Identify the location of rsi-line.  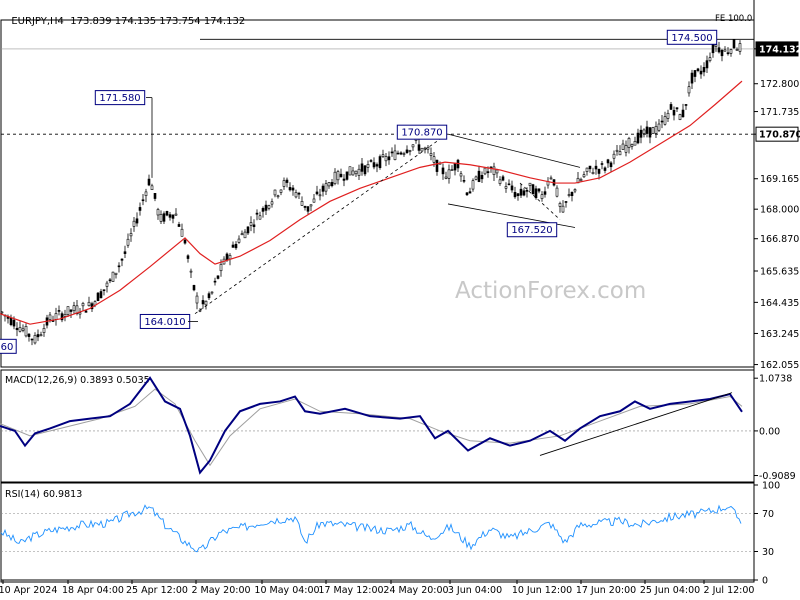
(371, 528).